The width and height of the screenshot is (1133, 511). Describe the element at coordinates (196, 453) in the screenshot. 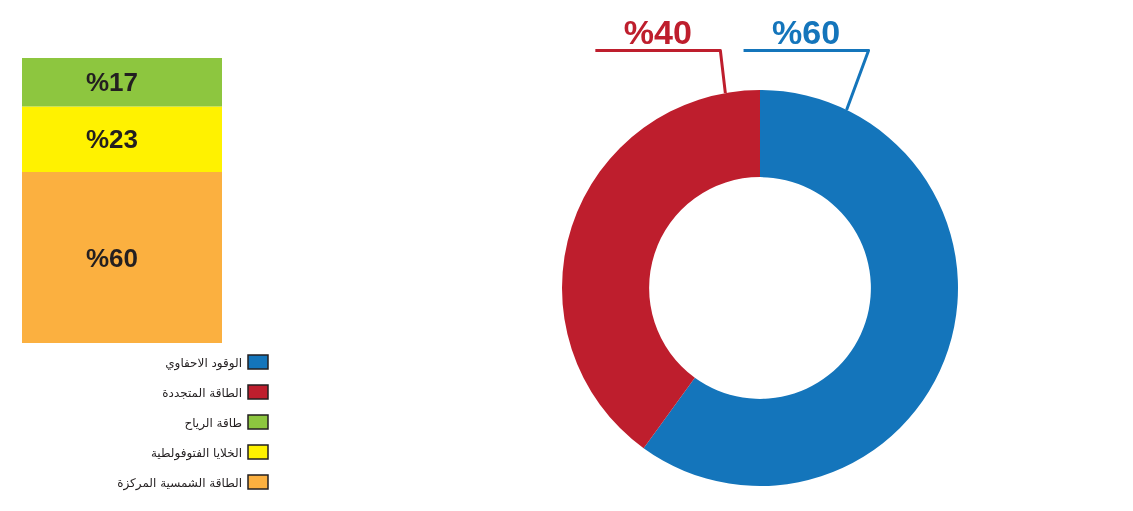

I see `legend-label: الخلايا الفتوفولطية` at that location.